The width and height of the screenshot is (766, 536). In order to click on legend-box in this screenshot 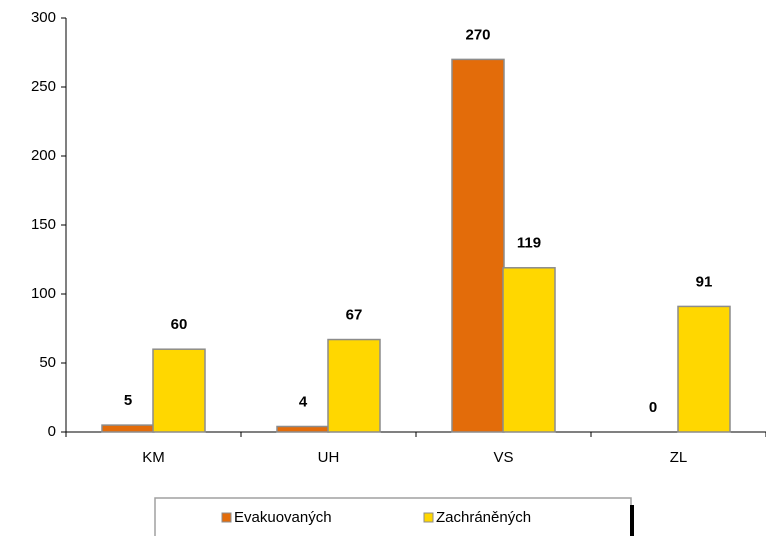, I will do `click(393, 516)`.